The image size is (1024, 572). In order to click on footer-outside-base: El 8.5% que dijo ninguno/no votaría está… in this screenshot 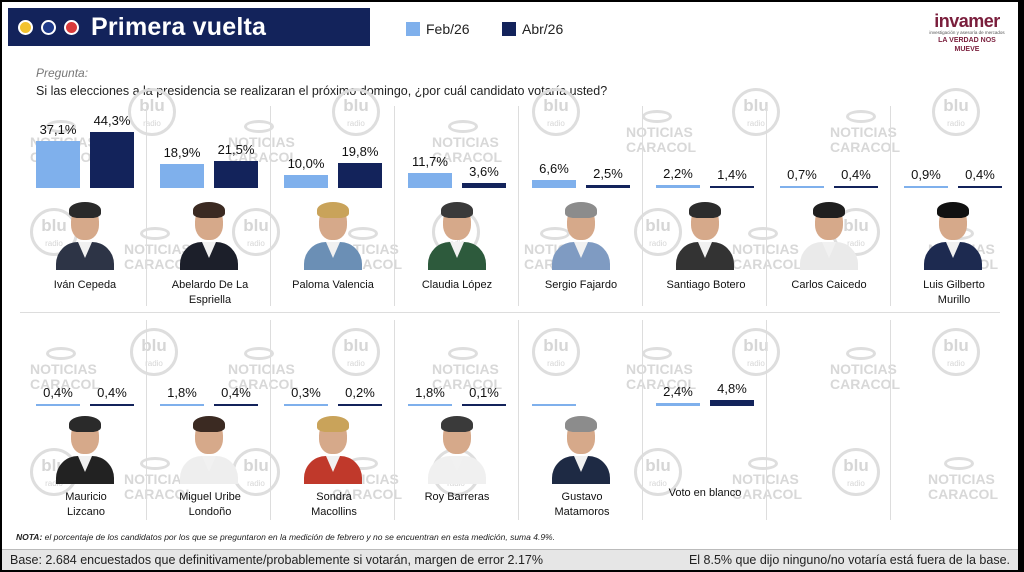, I will do `click(849, 560)`.